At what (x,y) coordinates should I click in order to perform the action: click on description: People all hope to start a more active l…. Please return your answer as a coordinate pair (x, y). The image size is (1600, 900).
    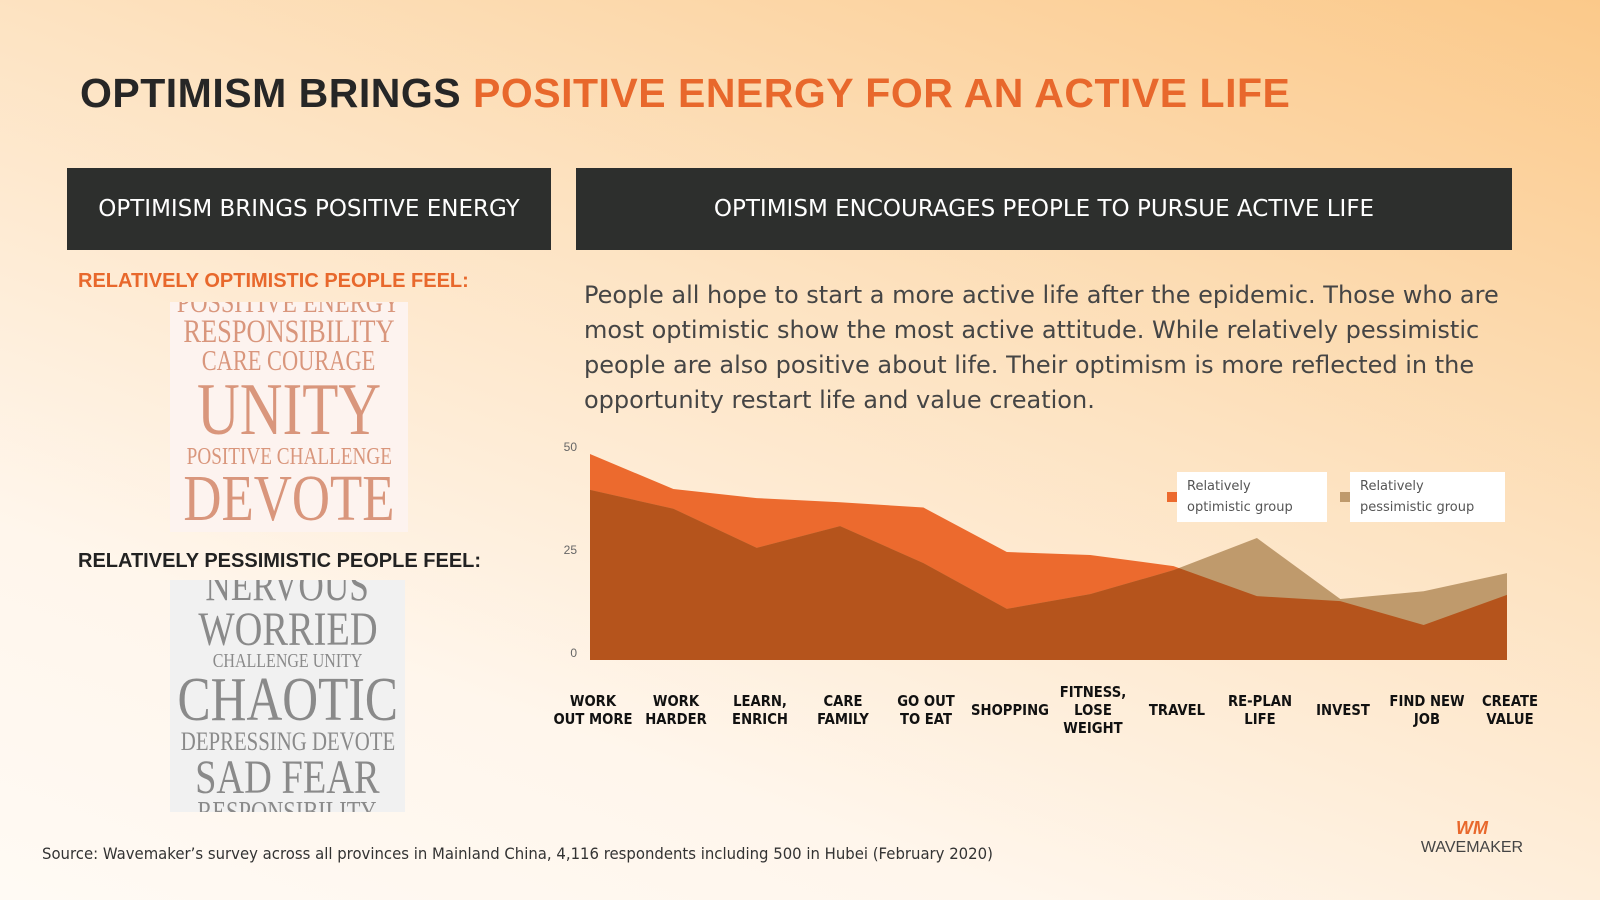
    Looking at the image, I should click on (1041, 347).